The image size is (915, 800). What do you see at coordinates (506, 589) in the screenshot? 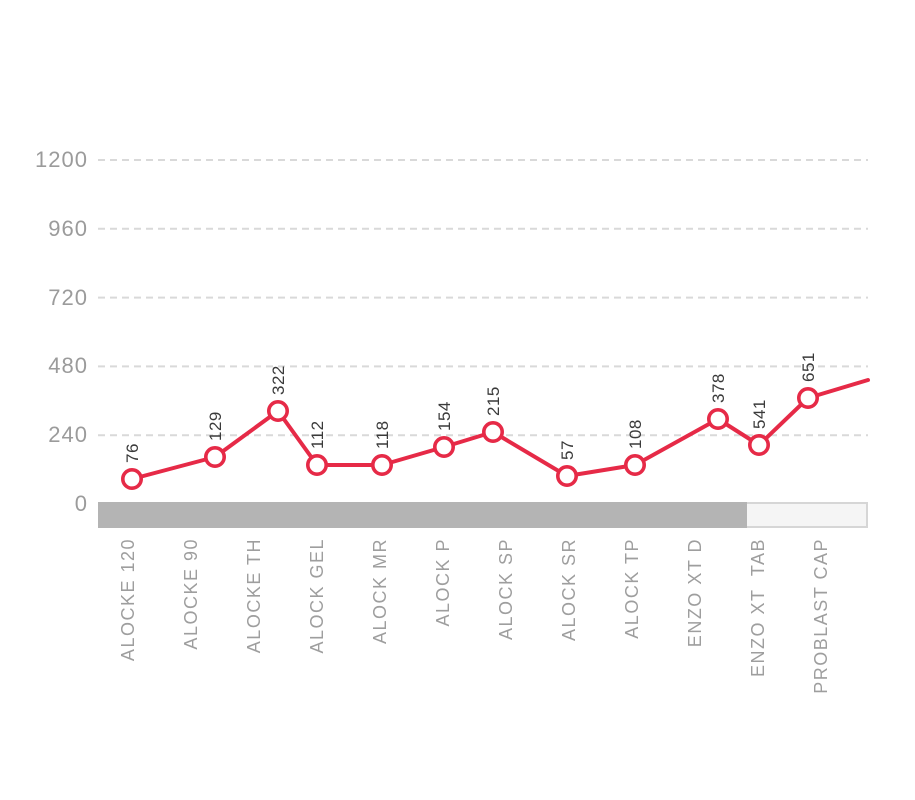
I see `x-category-label-text: ALOCK SP` at bounding box center [506, 589].